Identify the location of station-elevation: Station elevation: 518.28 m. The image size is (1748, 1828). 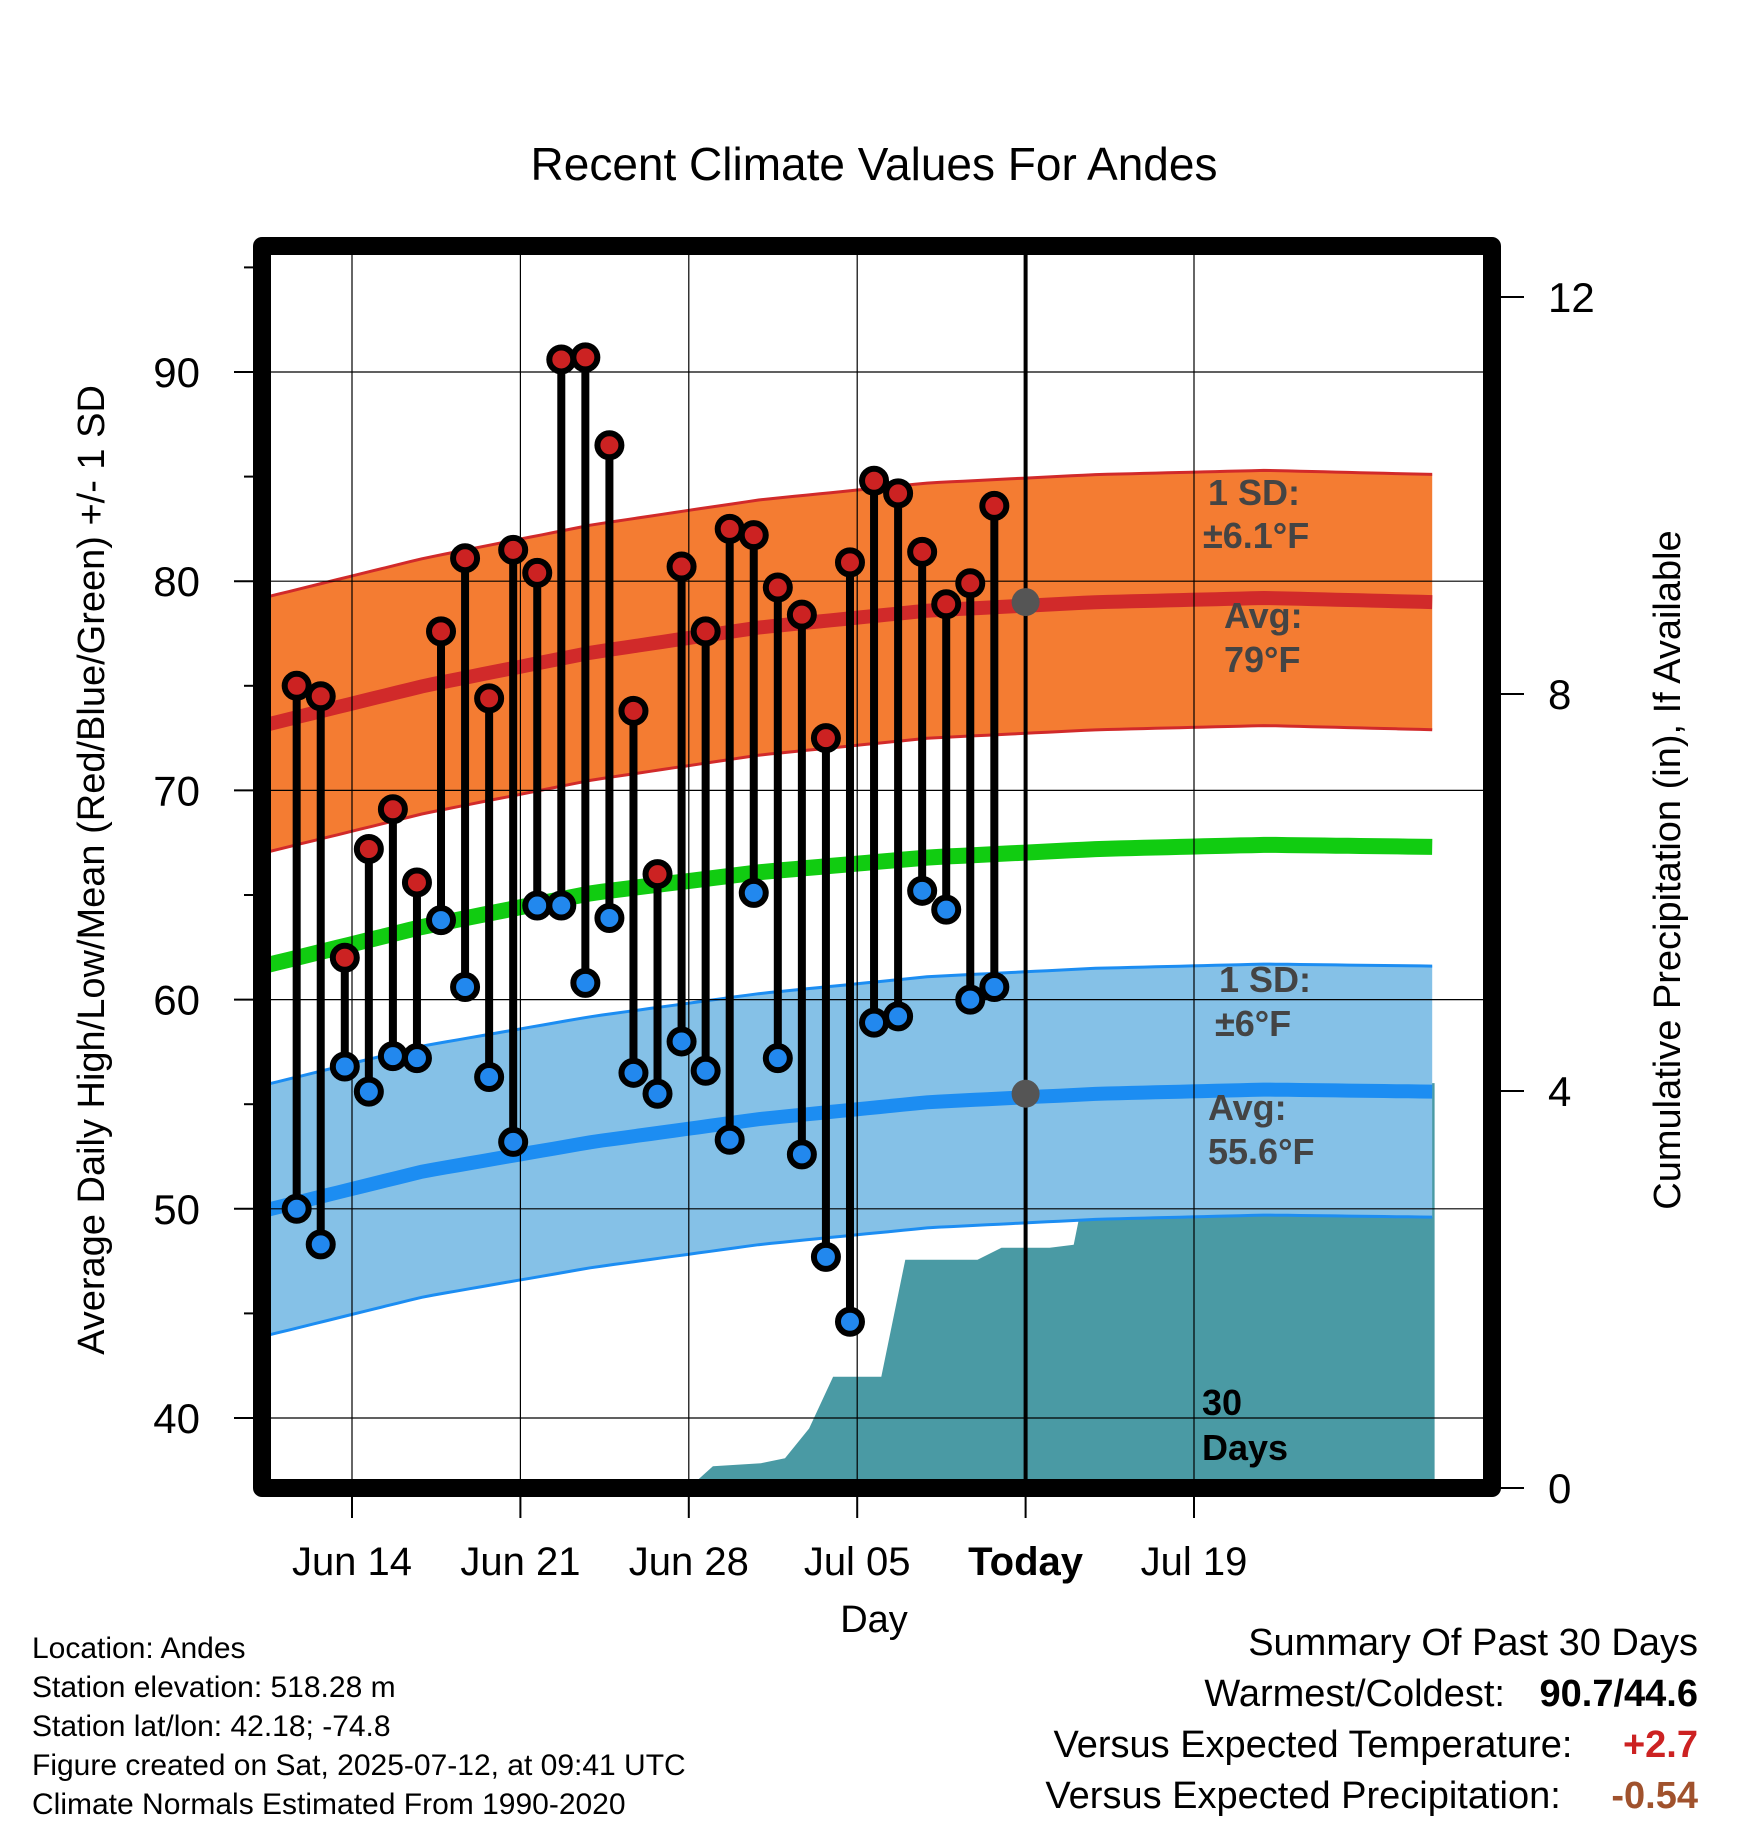
(214, 1687).